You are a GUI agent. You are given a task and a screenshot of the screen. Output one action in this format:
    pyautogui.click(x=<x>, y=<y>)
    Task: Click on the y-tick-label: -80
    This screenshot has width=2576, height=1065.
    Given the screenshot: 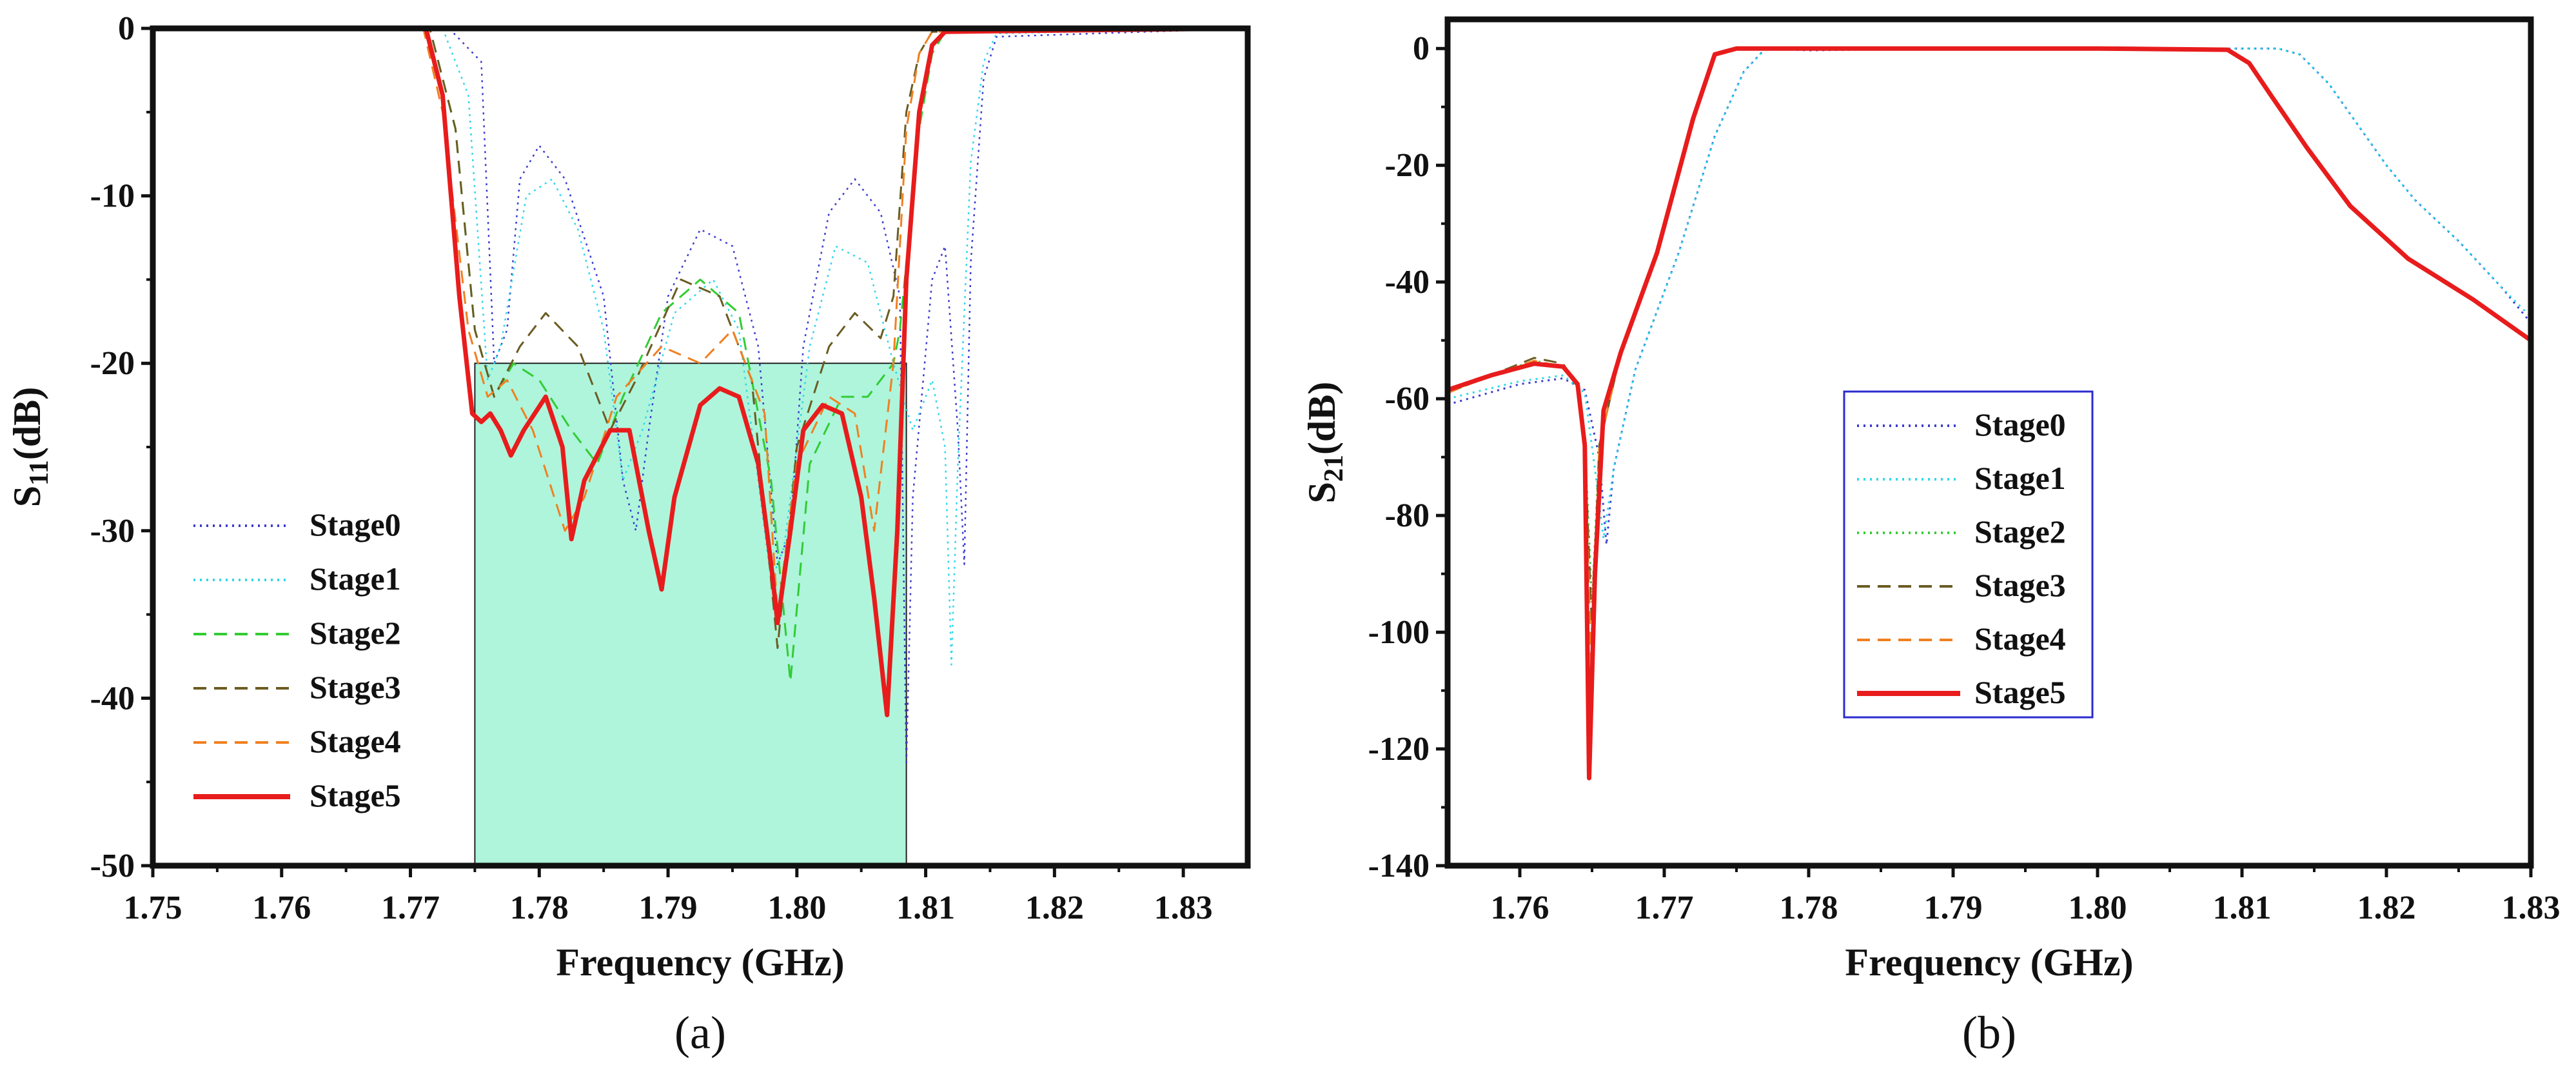 What is the action you would take?
    pyautogui.click(x=1408, y=515)
    